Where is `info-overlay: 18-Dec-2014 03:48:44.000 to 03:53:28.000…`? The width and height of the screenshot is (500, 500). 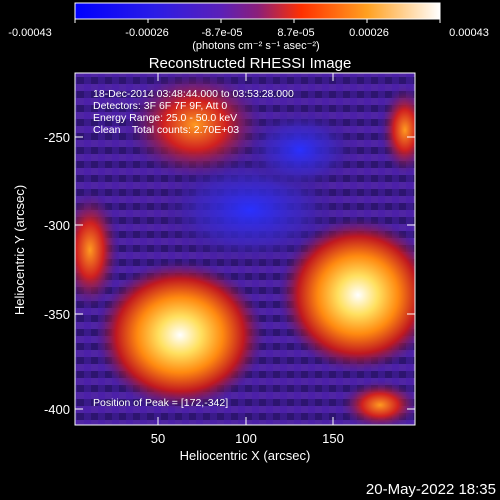
info-overlay: 18-Dec-2014 03:48:44.000 to 03:53:28.000… is located at coordinates (193, 112).